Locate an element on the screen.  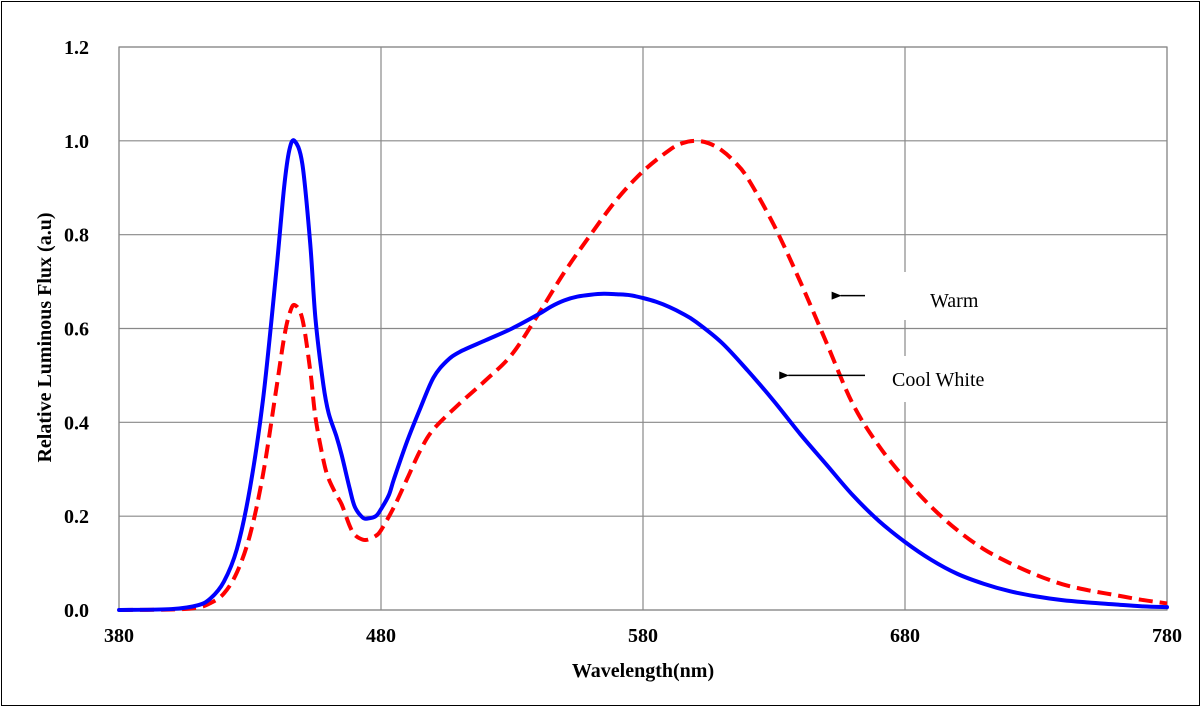
x-tick-label: 380 is located at coordinates (119, 636).